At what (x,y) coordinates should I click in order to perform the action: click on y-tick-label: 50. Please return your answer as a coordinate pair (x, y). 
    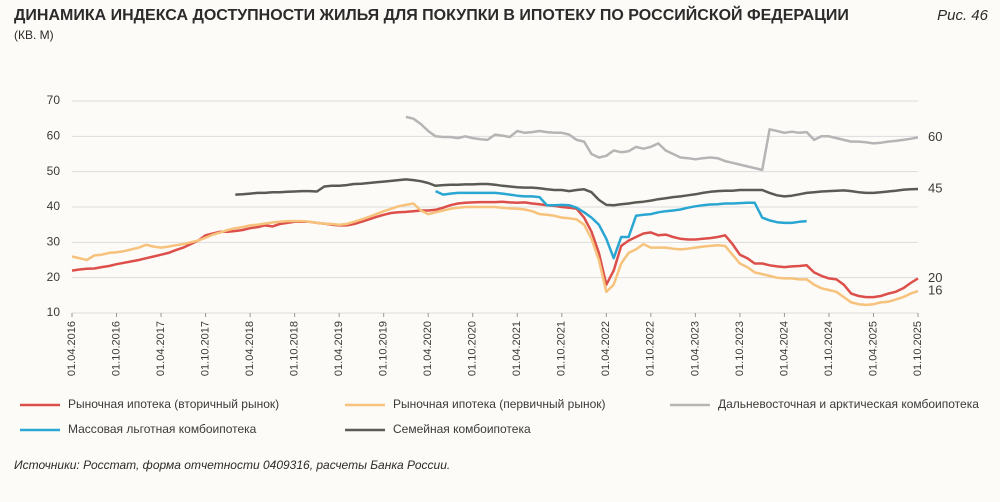
    Looking at the image, I should click on (54, 171).